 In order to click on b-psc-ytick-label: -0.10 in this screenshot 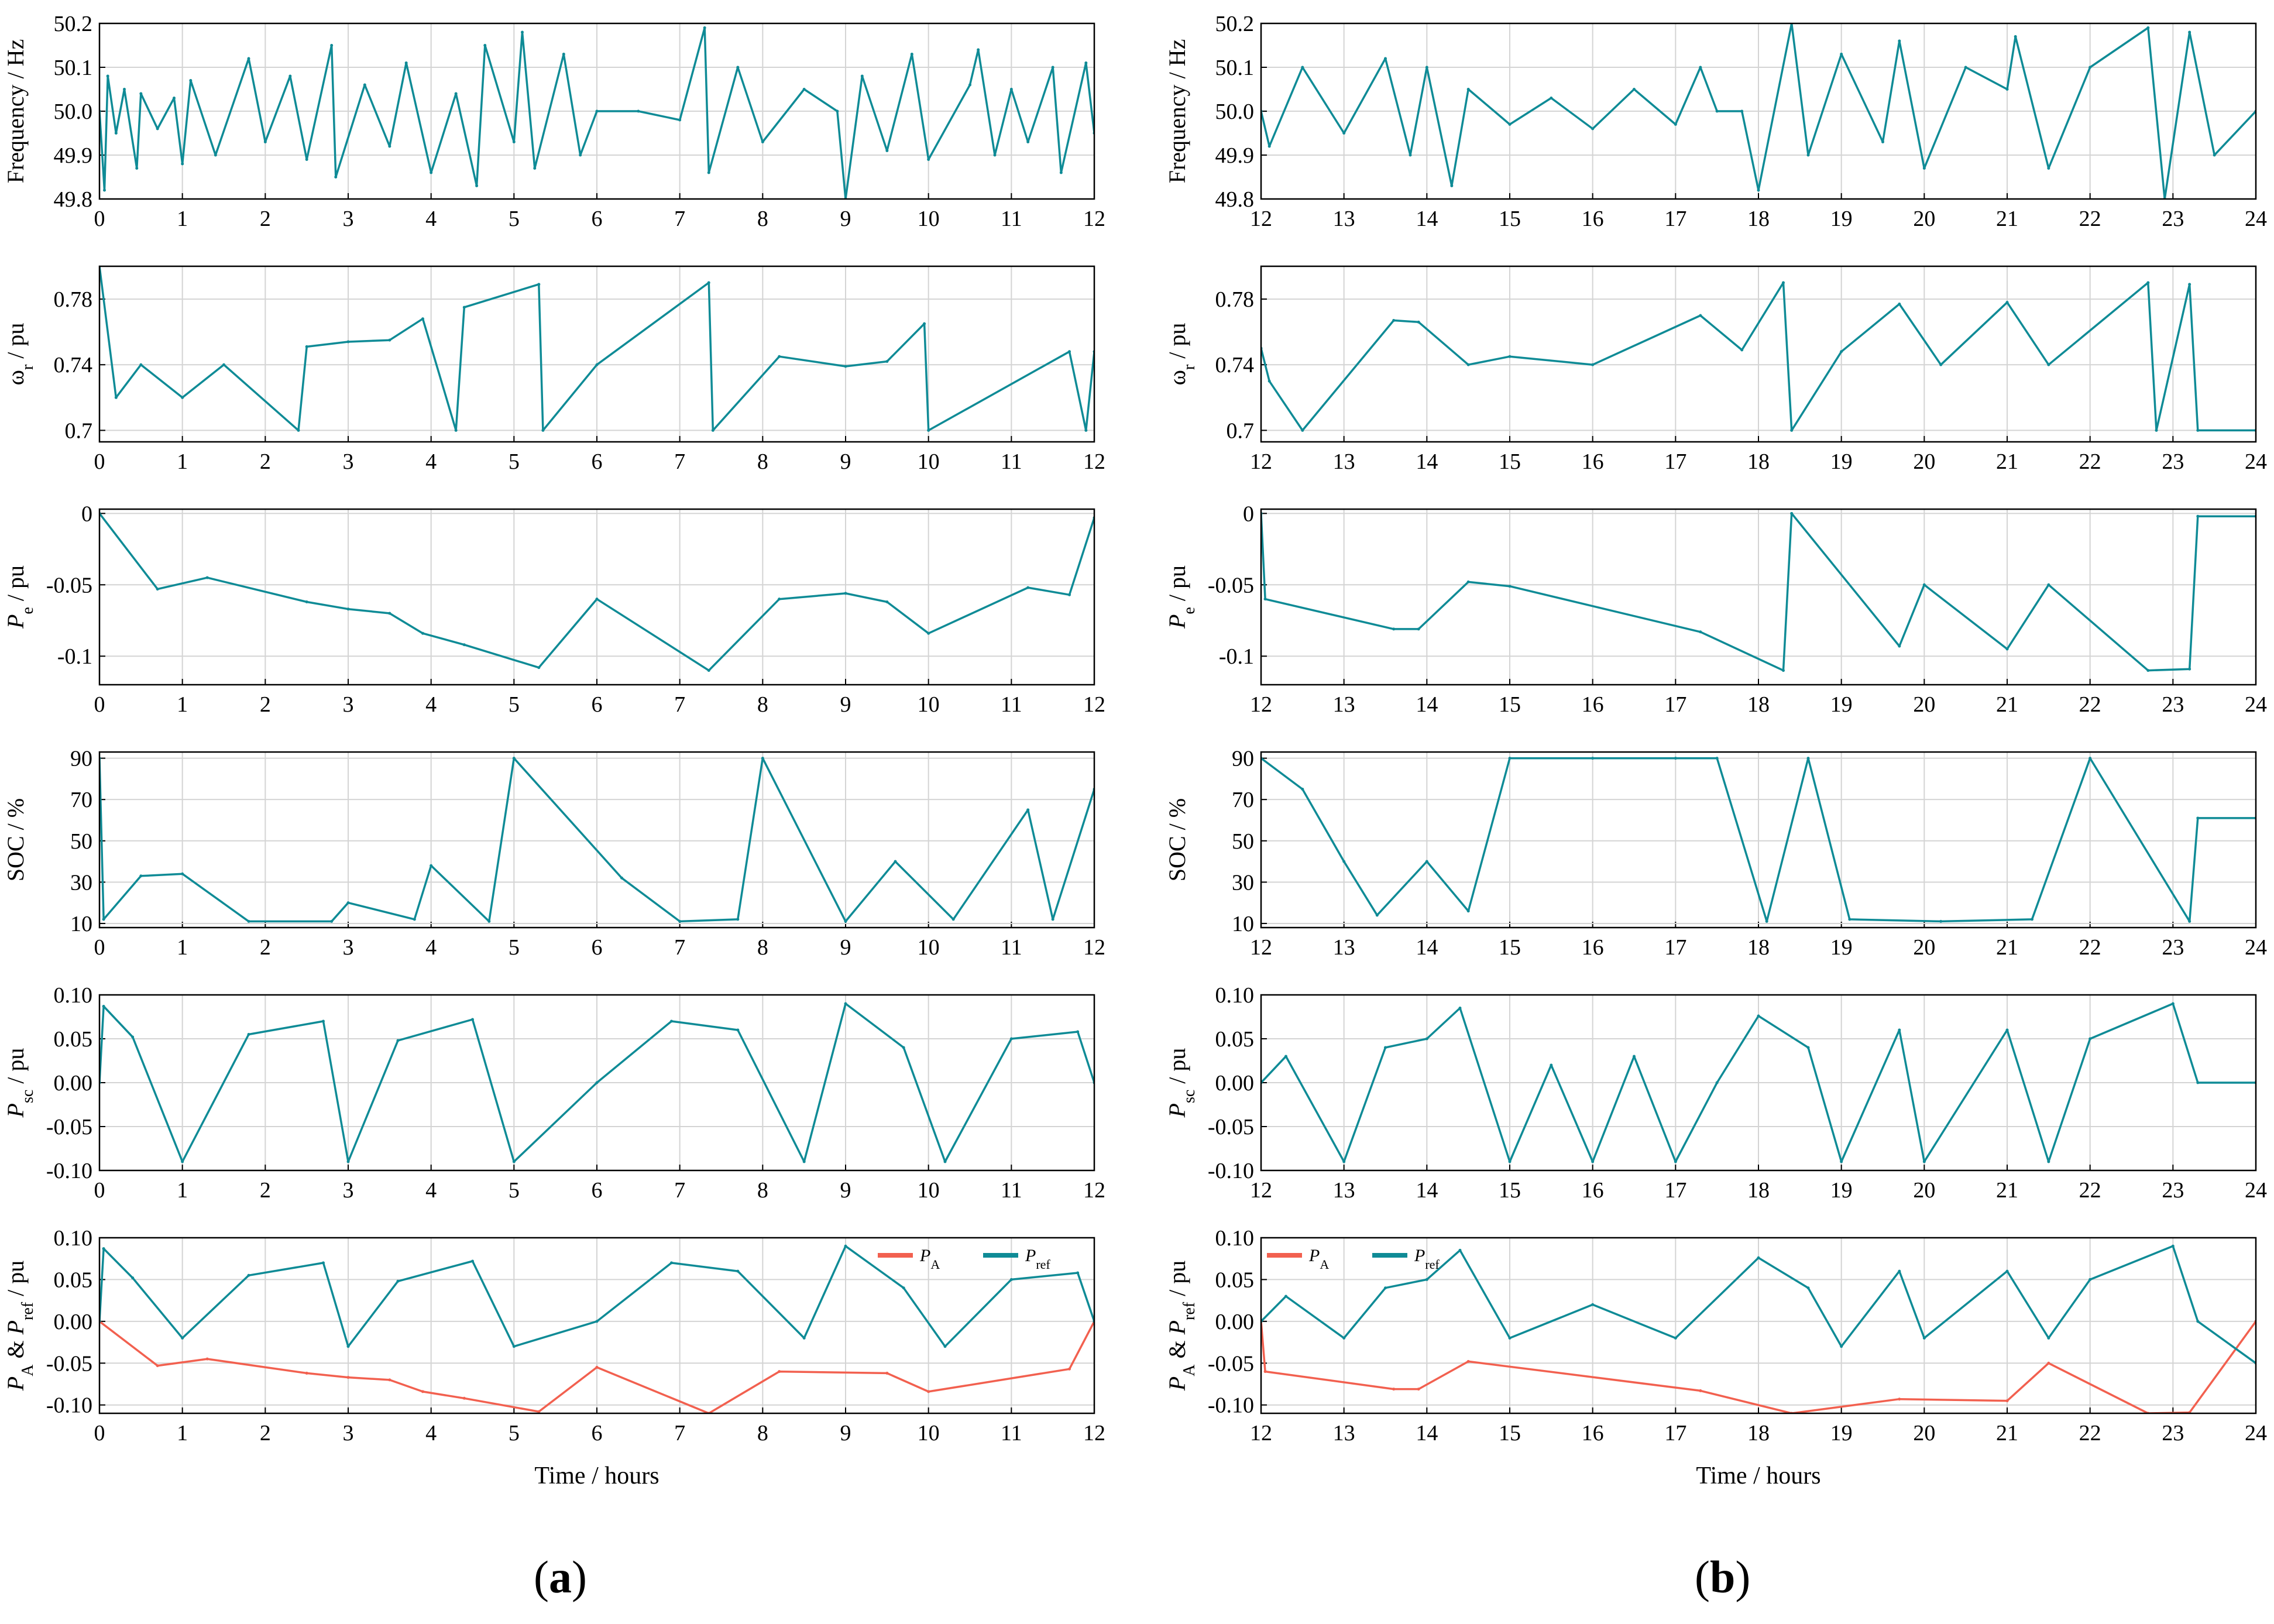, I will do `click(1231, 1171)`.